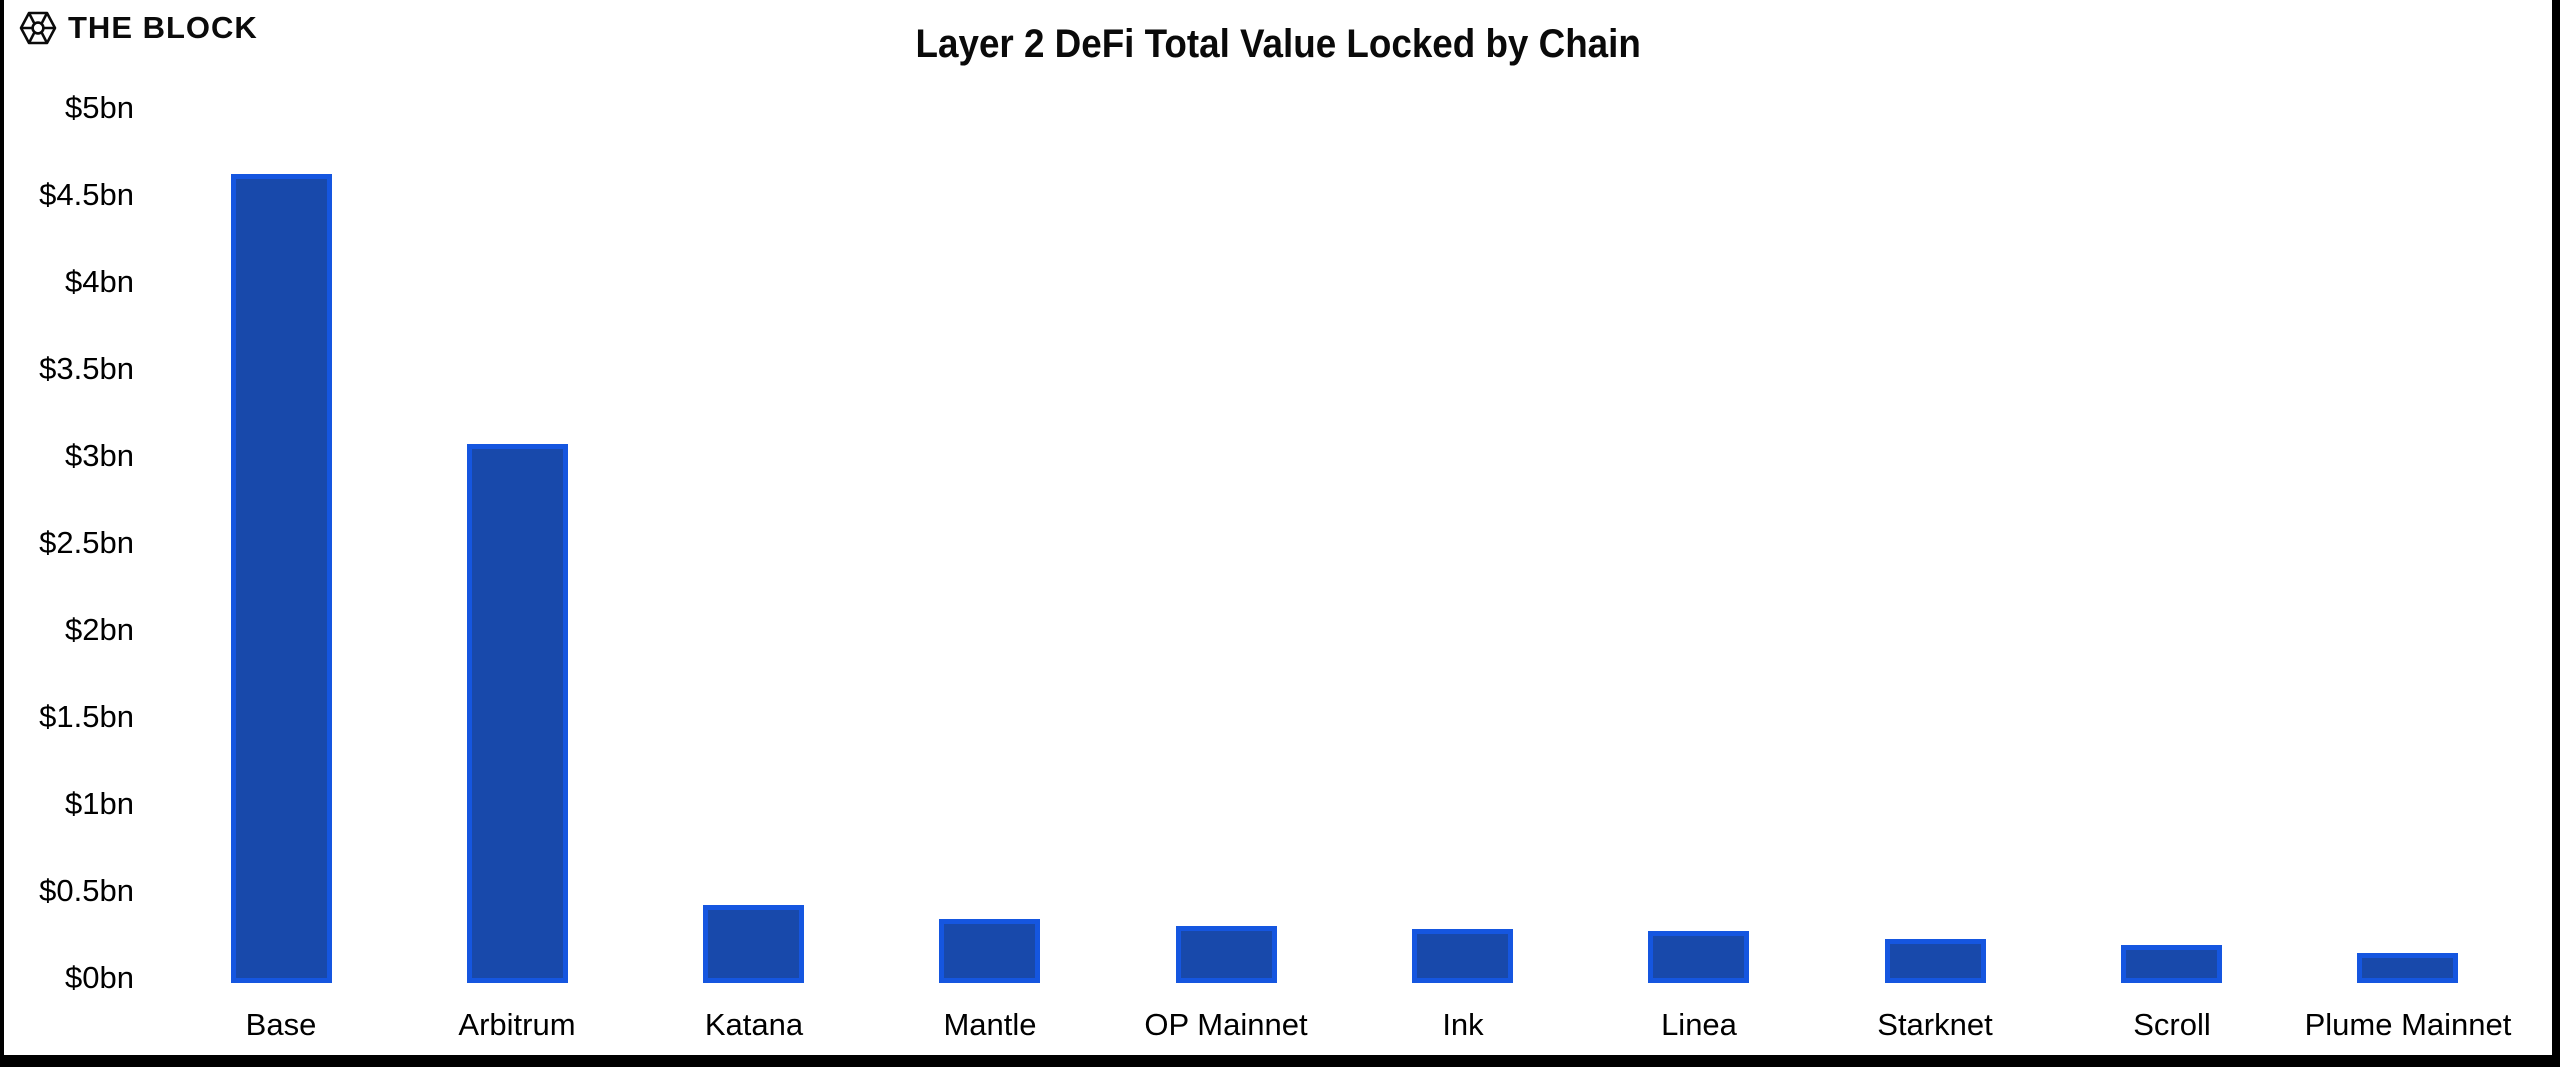 This screenshot has width=2560, height=1067. I want to click on y-axis-tick-label: $0.5bn, so click(86, 890).